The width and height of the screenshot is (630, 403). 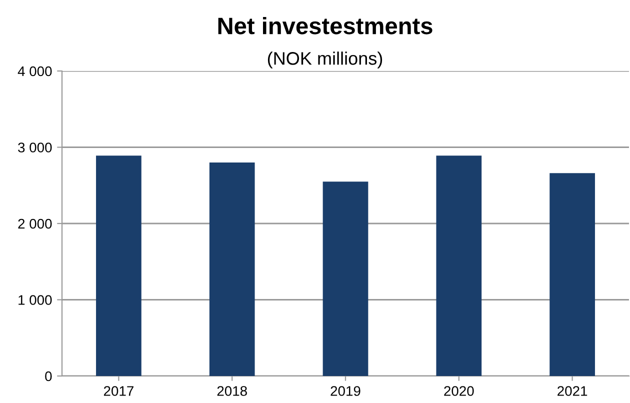 I want to click on y-tick-label: 4 000, so click(x=35, y=71).